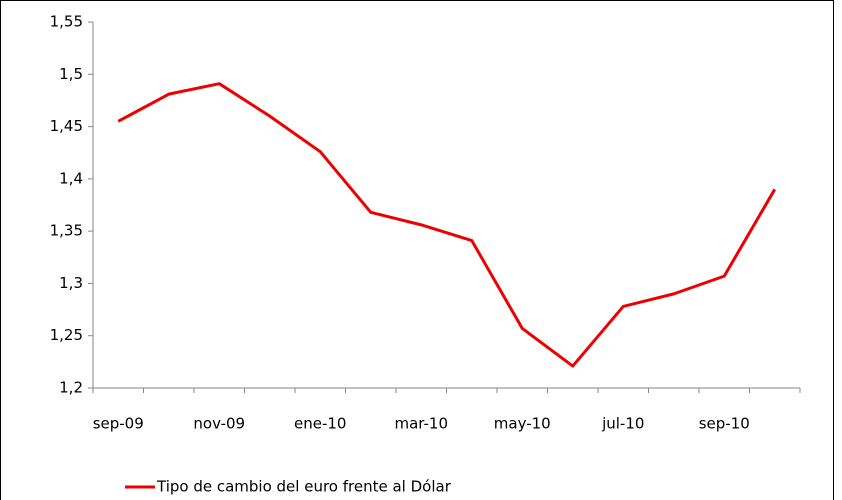  I want to click on x-tick-label: mar-10, so click(421, 424).